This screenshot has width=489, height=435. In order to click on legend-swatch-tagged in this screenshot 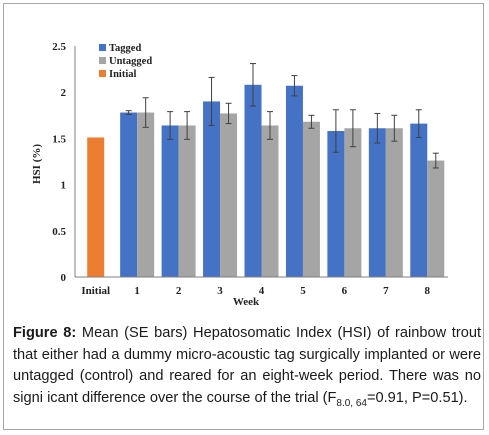, I will do `click(102, 47)`.